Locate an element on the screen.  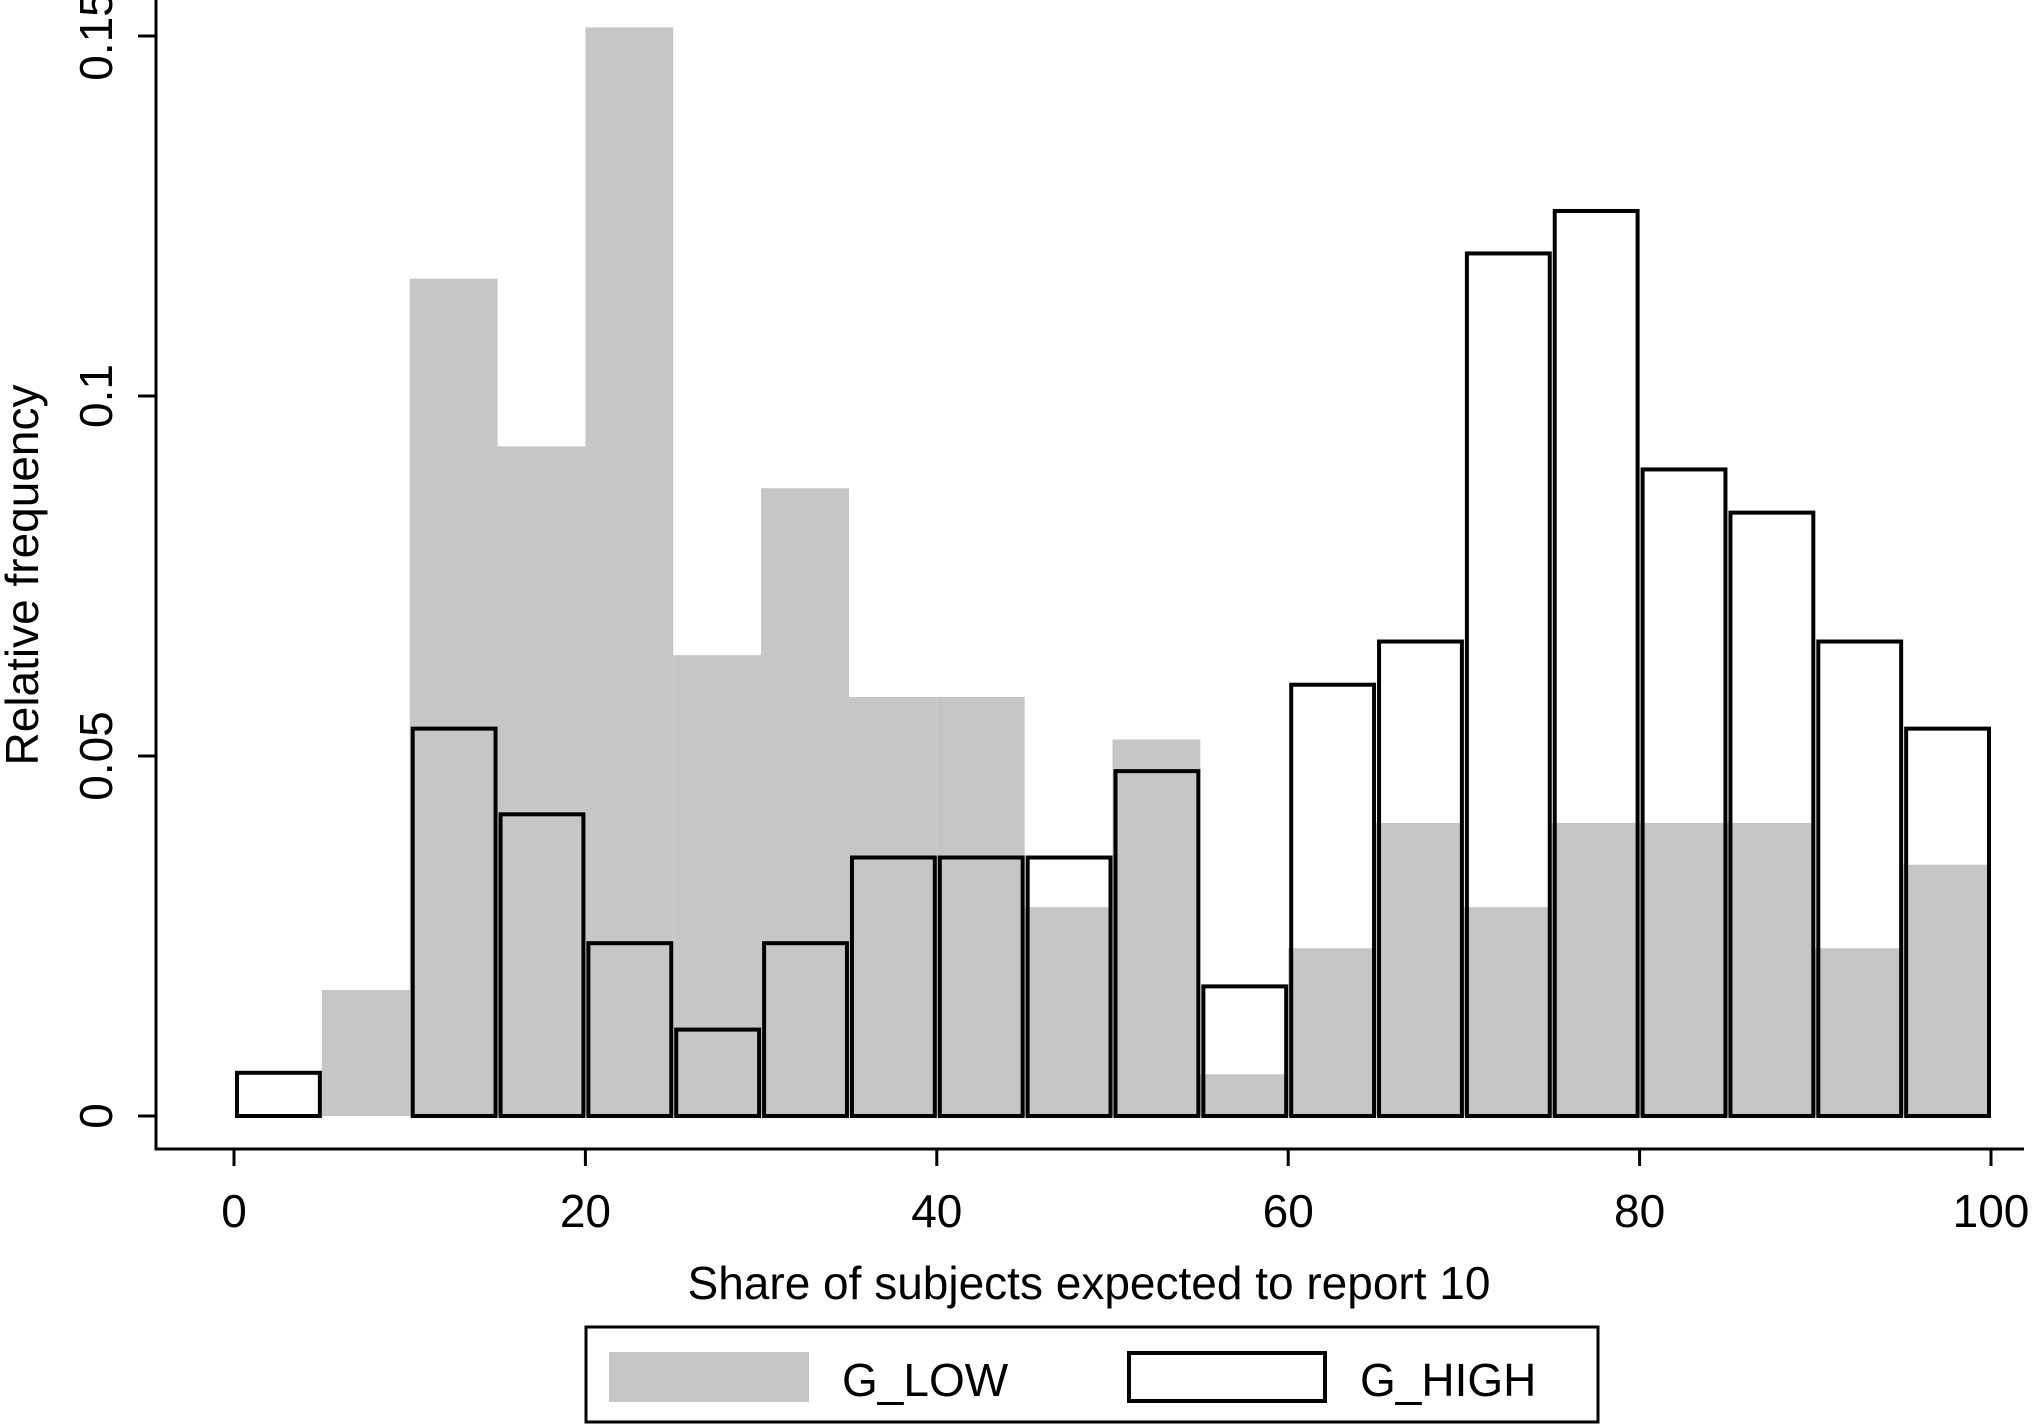
x-tick-label: 0 is located at coordinates (234, 1211).